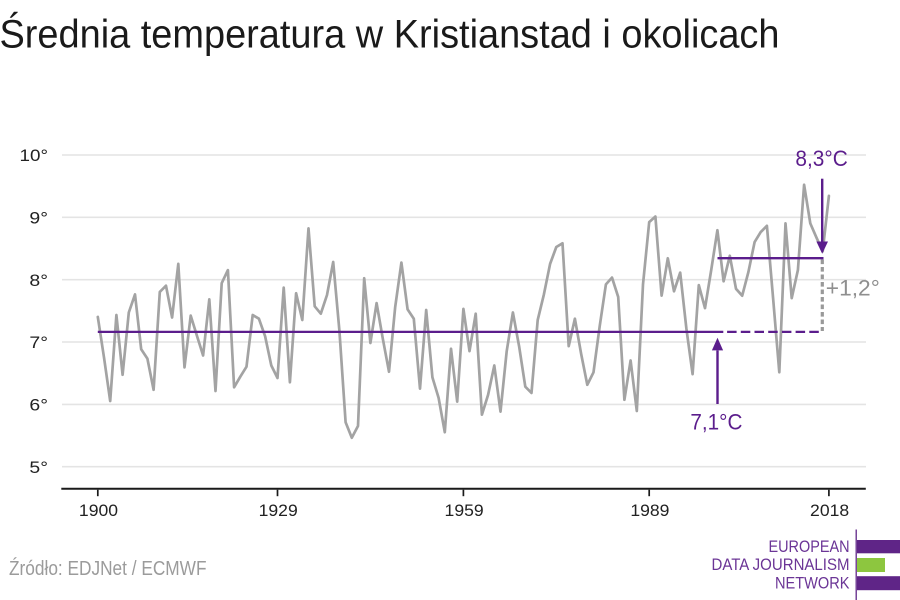 This screenshot has height=600, width=900. I want to click on svg-text: 5°, so click(38, 467).